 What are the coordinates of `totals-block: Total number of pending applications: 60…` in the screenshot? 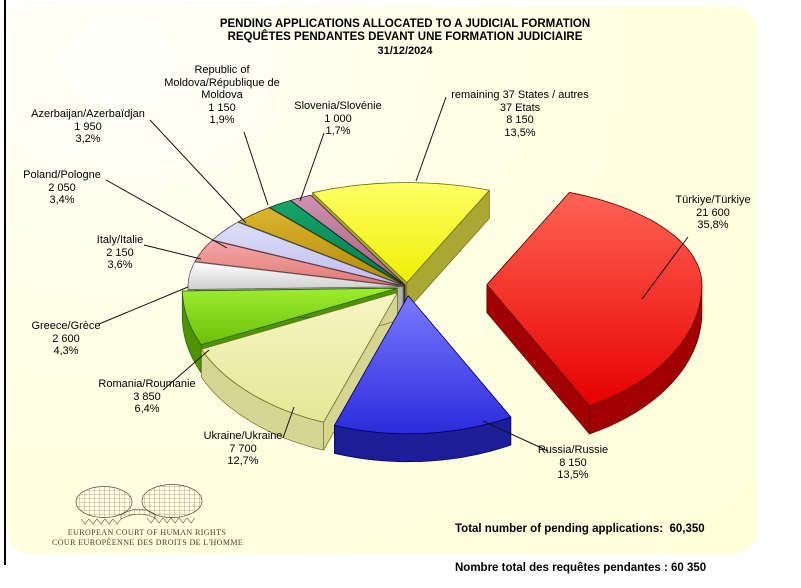 It's located at (580, 542).